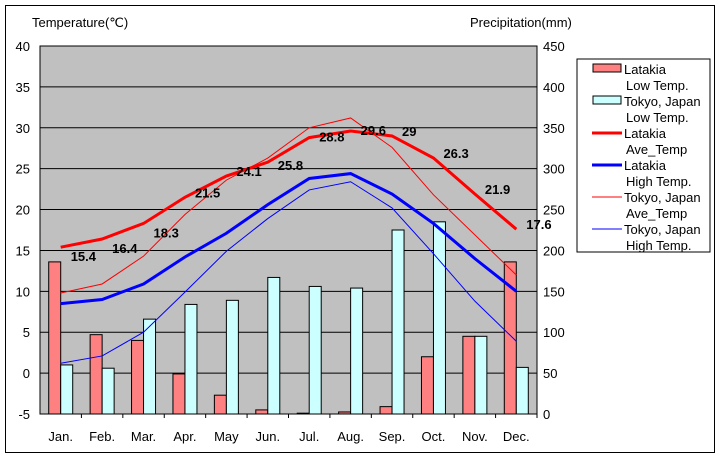  What do you see at coordinates (84, 256) in the screenshot?
I see `data-label: 15.4` at bounding box center [84, 256].